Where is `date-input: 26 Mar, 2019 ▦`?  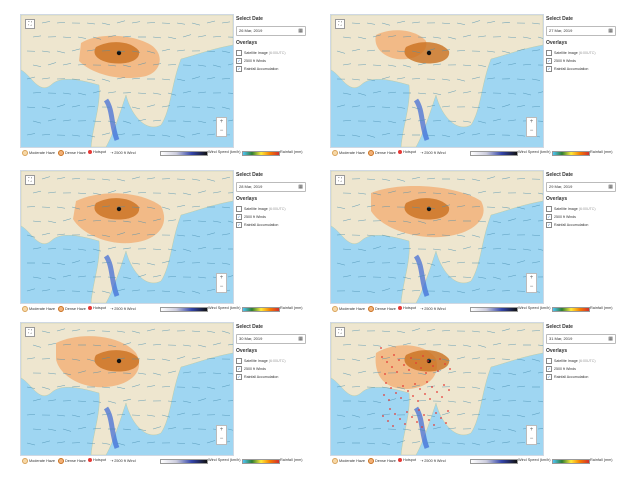 date-input: 26 Mar, 2019 ▦ is located at coordinates (271, 31).